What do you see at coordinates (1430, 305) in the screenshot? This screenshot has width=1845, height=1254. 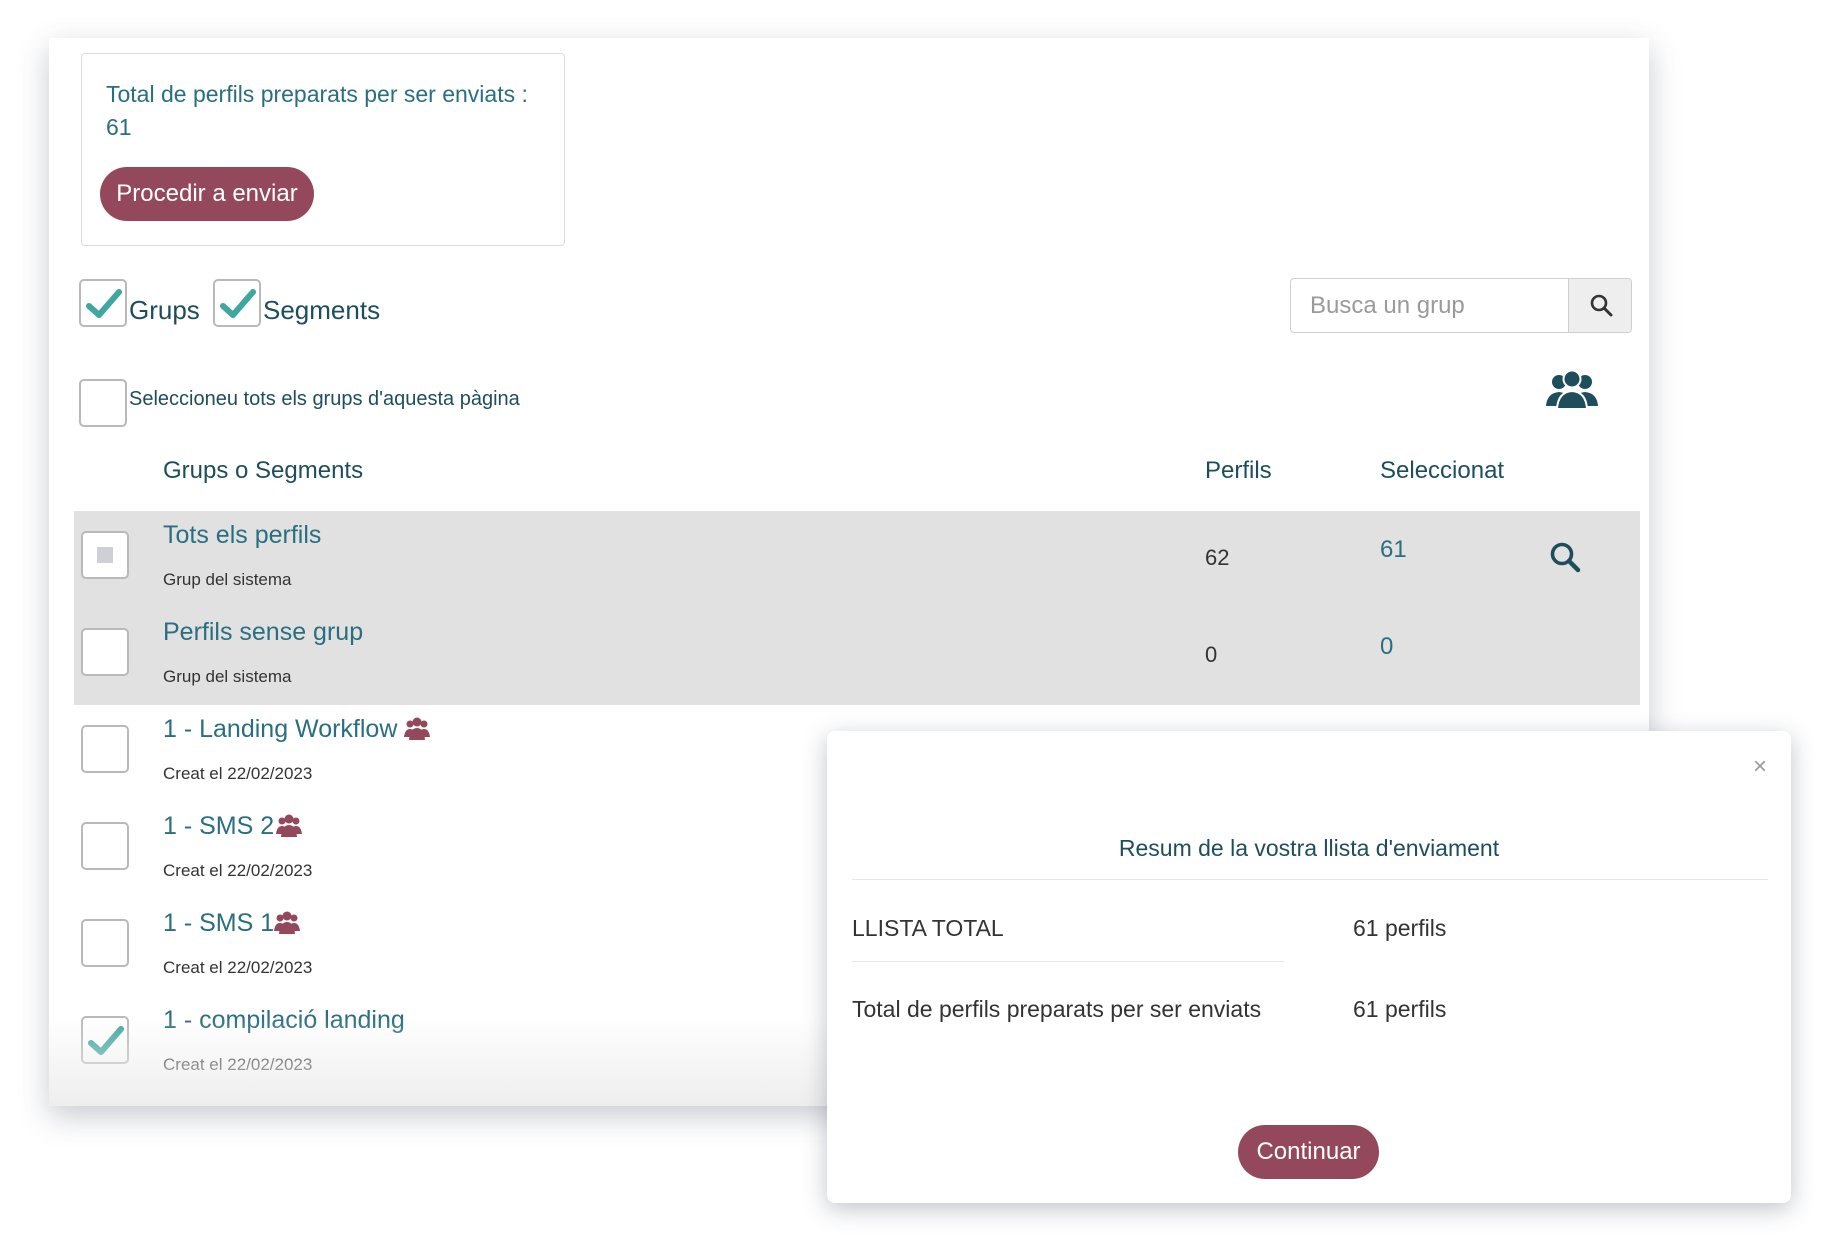 I see `group-search-input` at bounding box center [1430, 305].